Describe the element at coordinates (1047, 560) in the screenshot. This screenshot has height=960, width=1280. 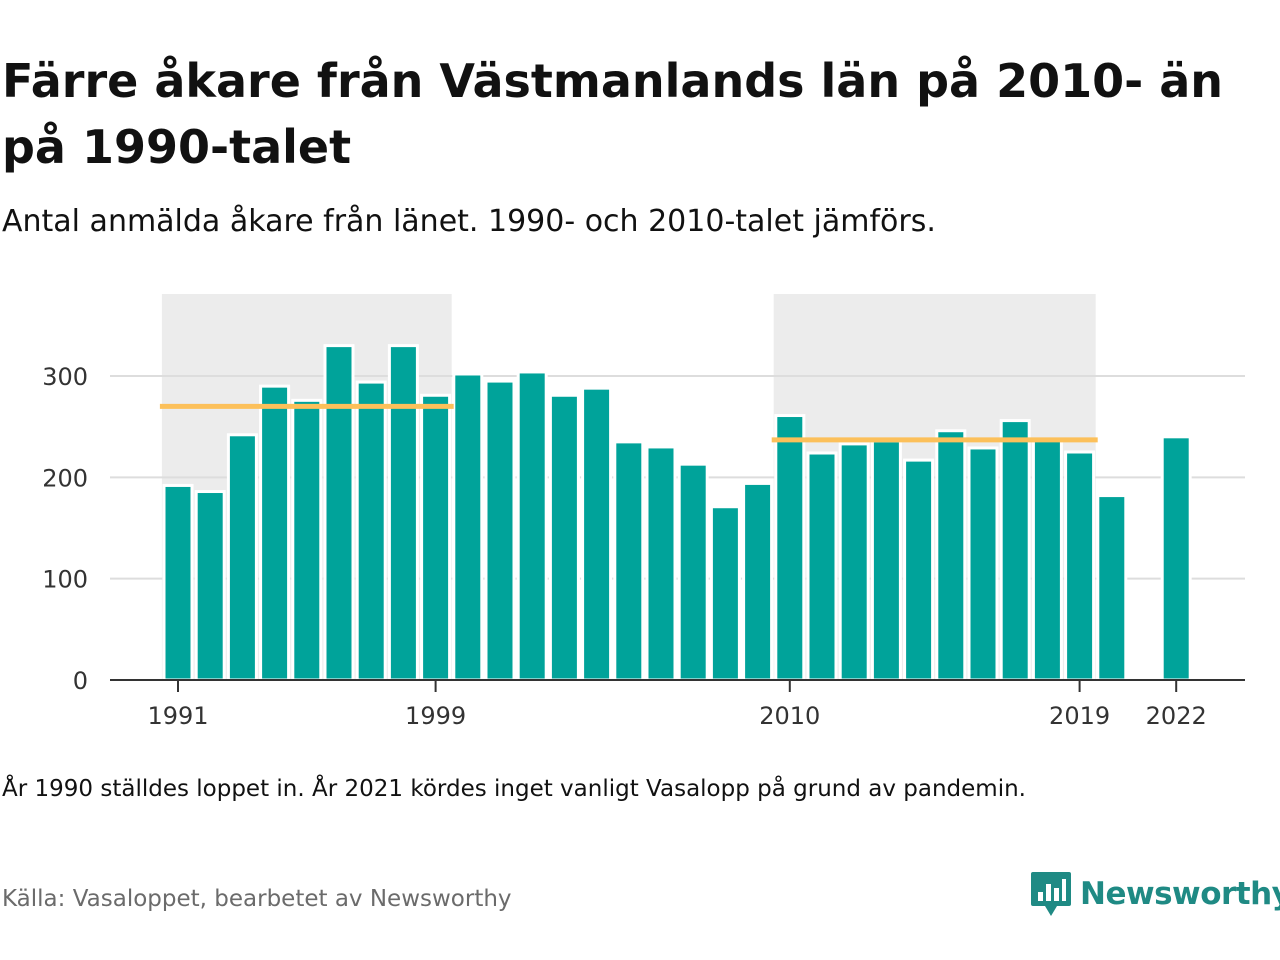
I see `bar-2018` at that location.